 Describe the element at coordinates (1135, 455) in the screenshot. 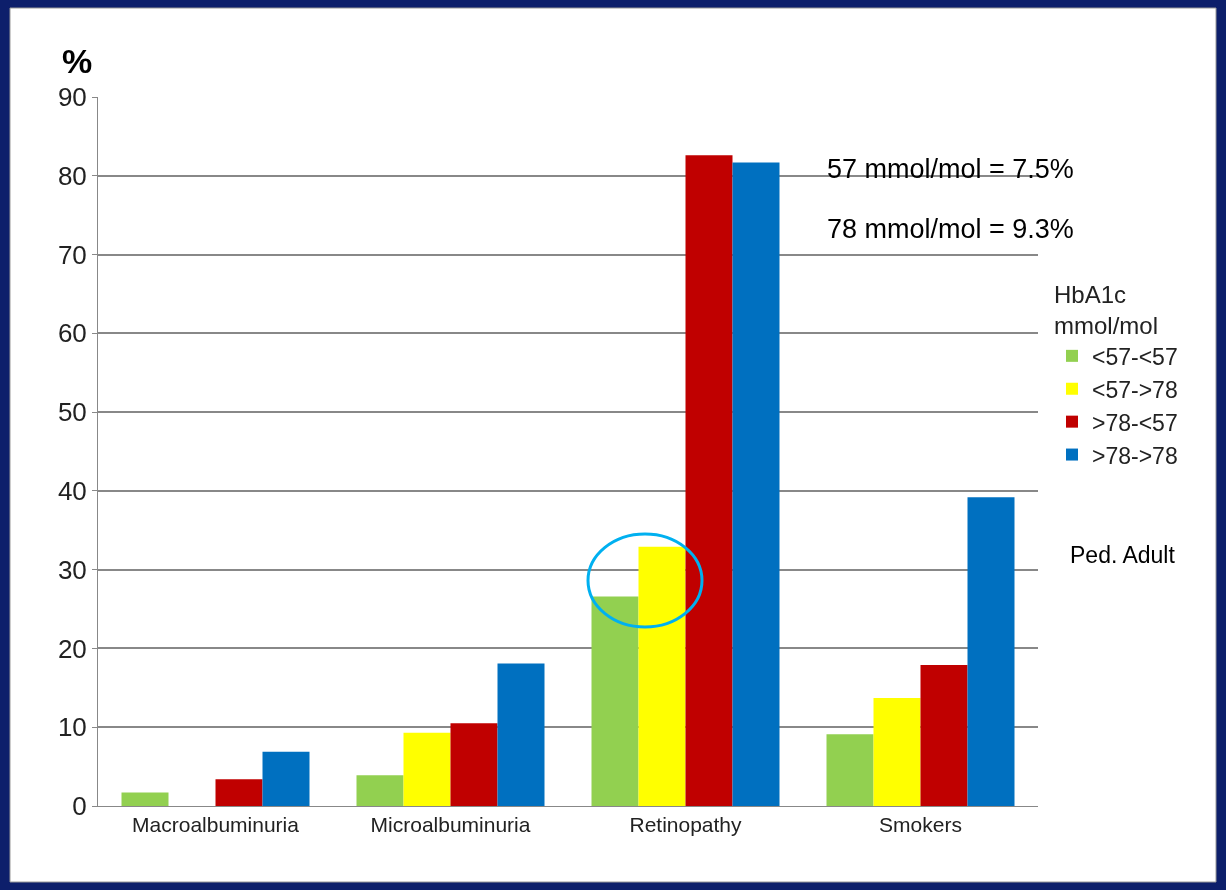

I see `legend-label: >78->78` at that location.